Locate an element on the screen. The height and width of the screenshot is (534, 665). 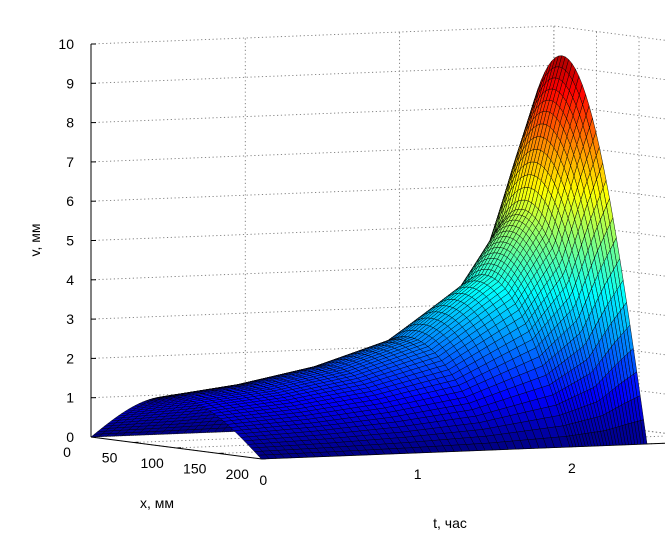
x-tick-label-3: 150 is located at coordinates (195, 468).